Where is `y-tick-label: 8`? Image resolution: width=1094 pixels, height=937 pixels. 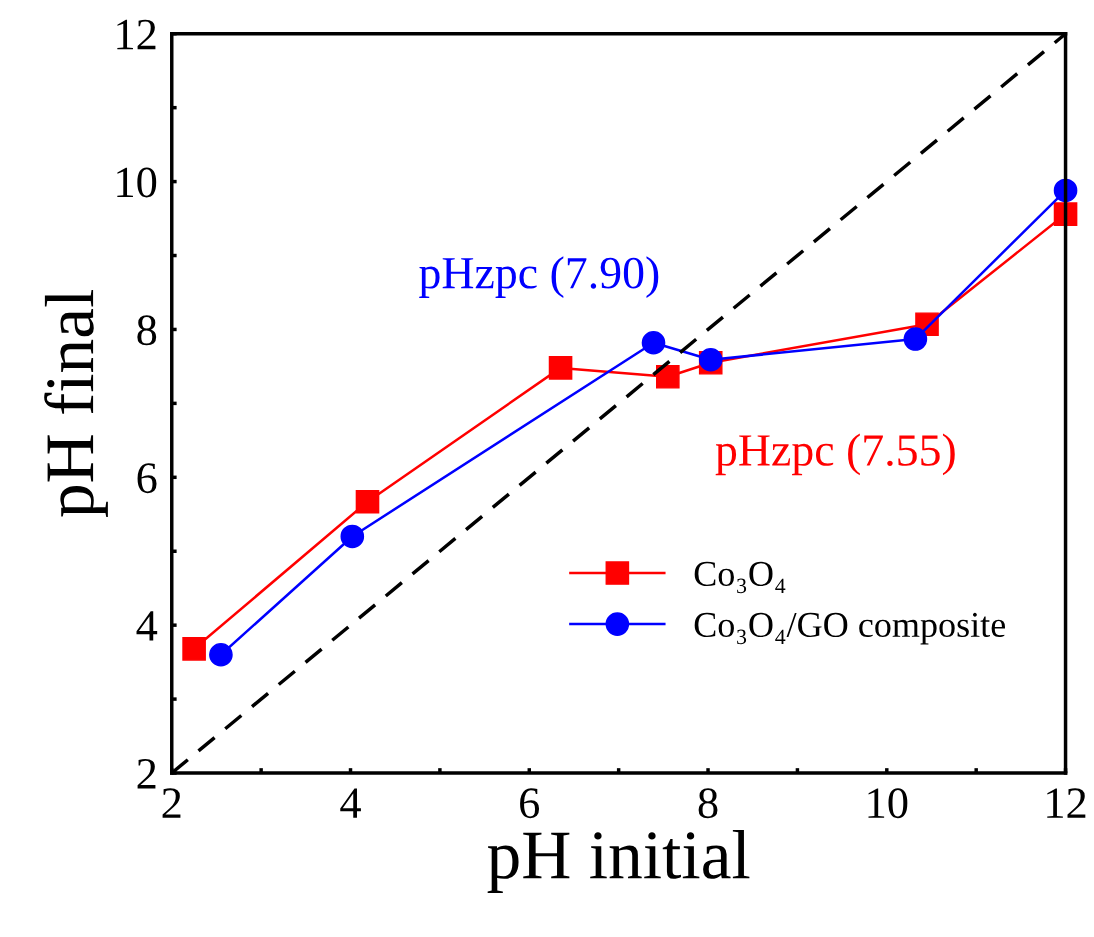
y-tick-label: 8 is located at coordinates (147, 330).